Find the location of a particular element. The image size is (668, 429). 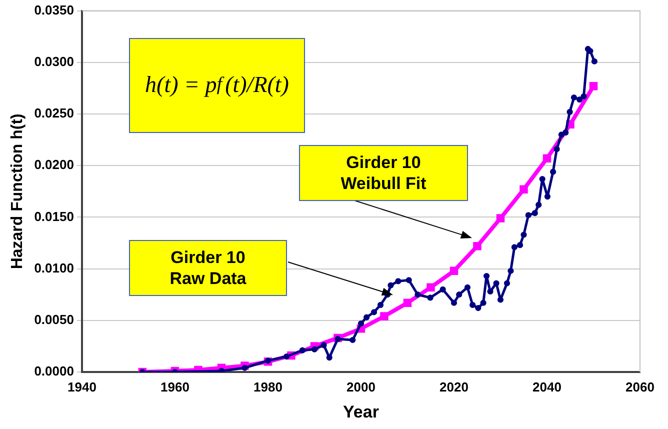

x-tick-label: 2040 is located at coordinates (547, 386).